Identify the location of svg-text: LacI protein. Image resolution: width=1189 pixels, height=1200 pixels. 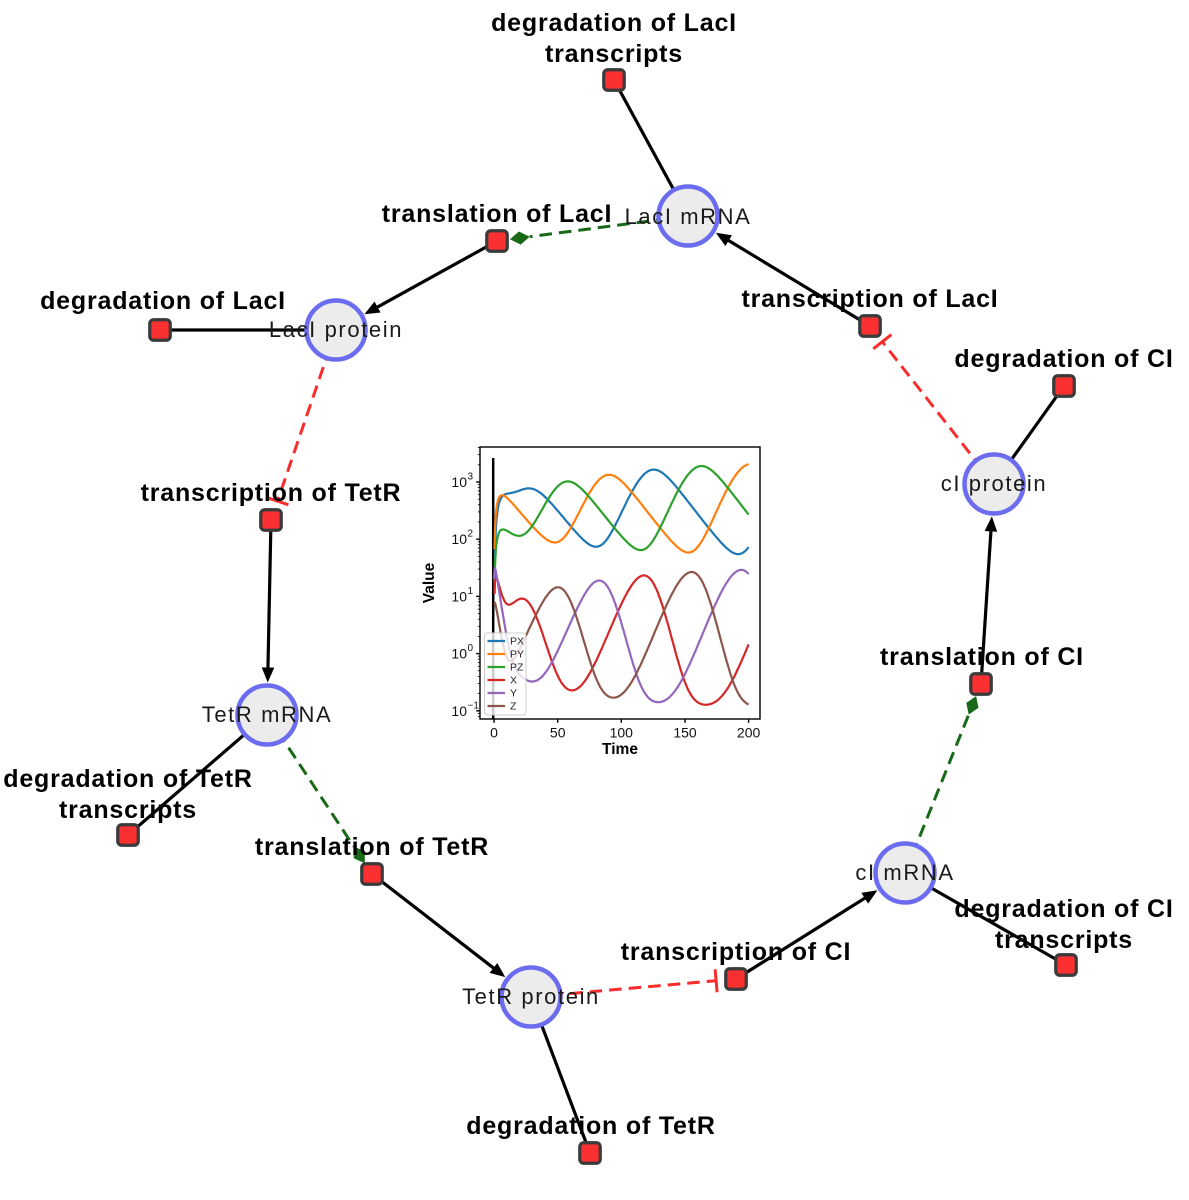
(336, 329).